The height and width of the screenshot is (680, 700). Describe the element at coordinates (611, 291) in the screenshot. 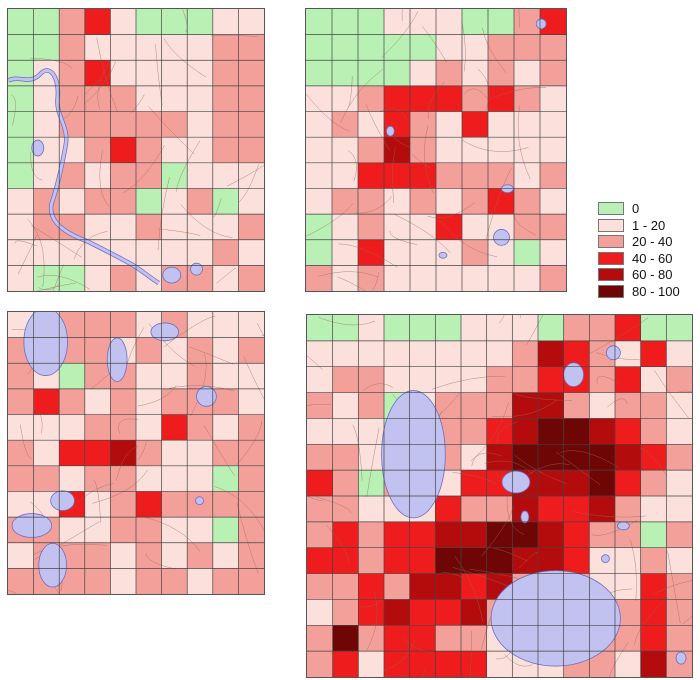

I see `legend-swatch` at that location.